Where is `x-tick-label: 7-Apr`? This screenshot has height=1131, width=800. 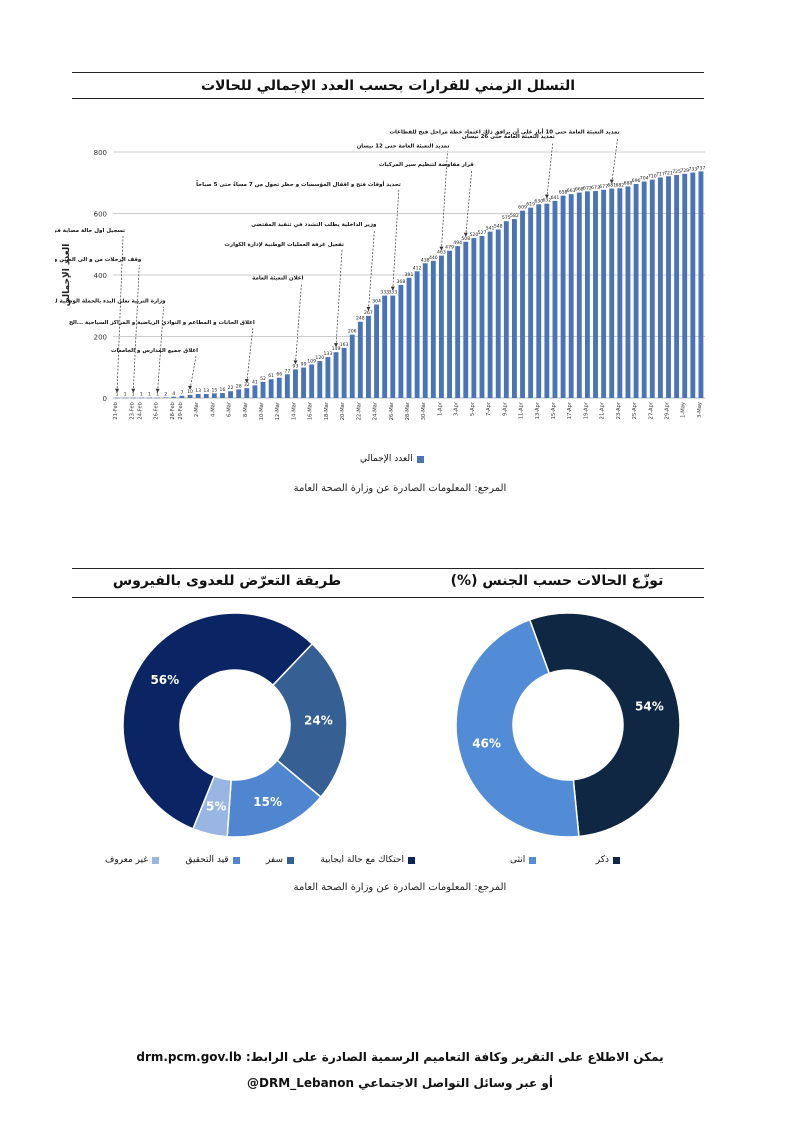 x-tick-label: 7-Apr is located at coordinates (489, 408).